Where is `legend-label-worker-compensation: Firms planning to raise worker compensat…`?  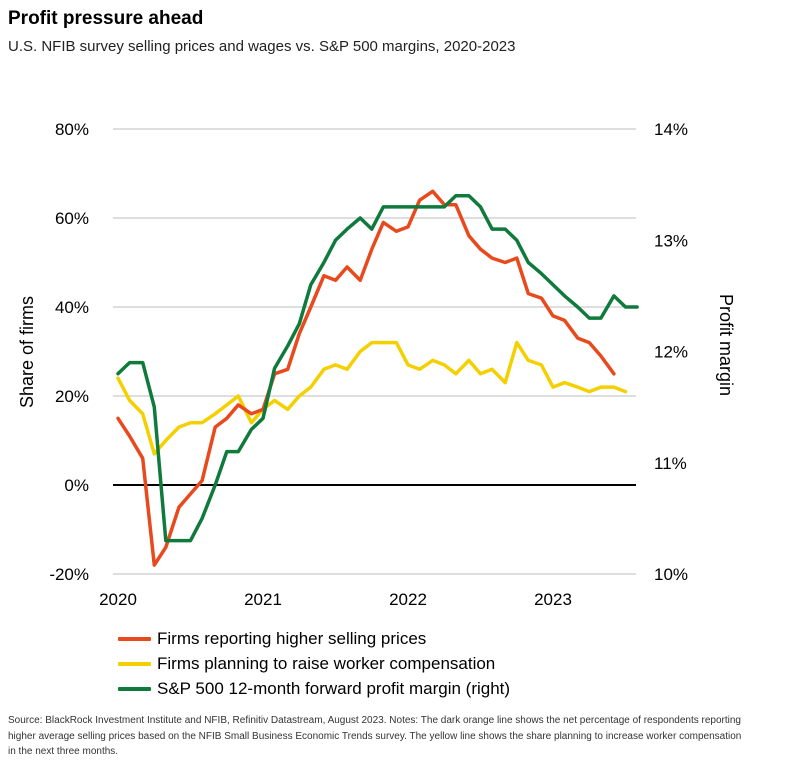 legend-label-worker-compensation: Firms planning to raise worker compensat… is located at coordinates (326, 663).